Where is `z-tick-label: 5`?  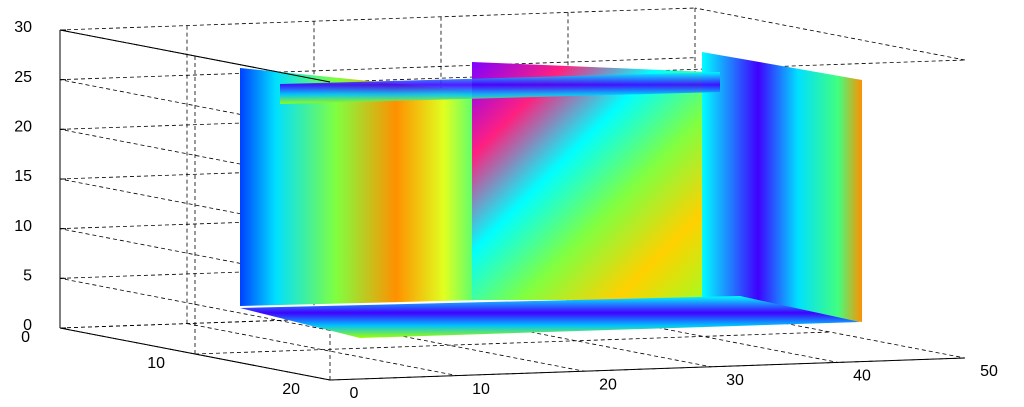 z-tick-label: 5 is located at coordinates (27, 276).